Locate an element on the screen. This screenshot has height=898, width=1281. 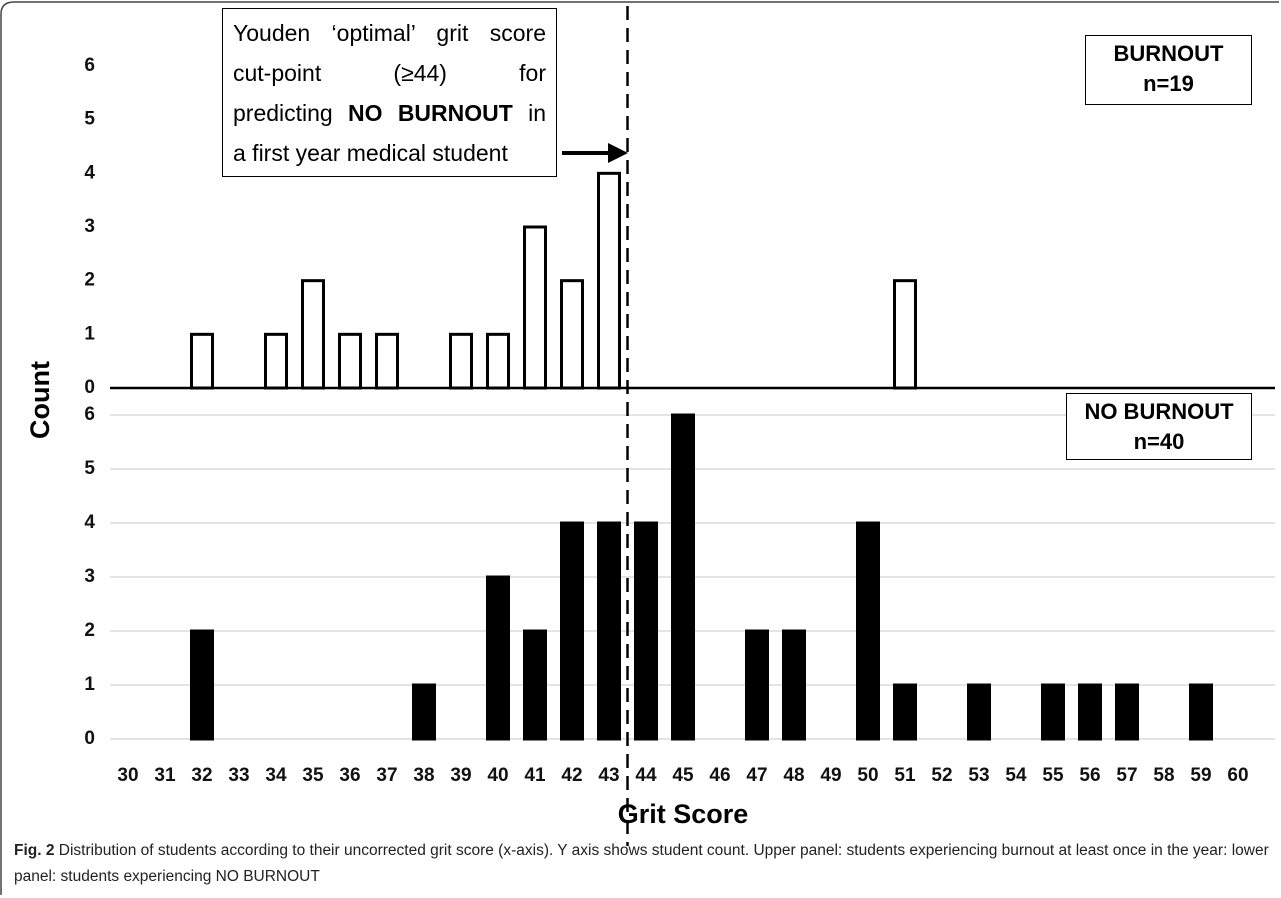
x-tick-label: 50 is located at coordinates (867, 775).